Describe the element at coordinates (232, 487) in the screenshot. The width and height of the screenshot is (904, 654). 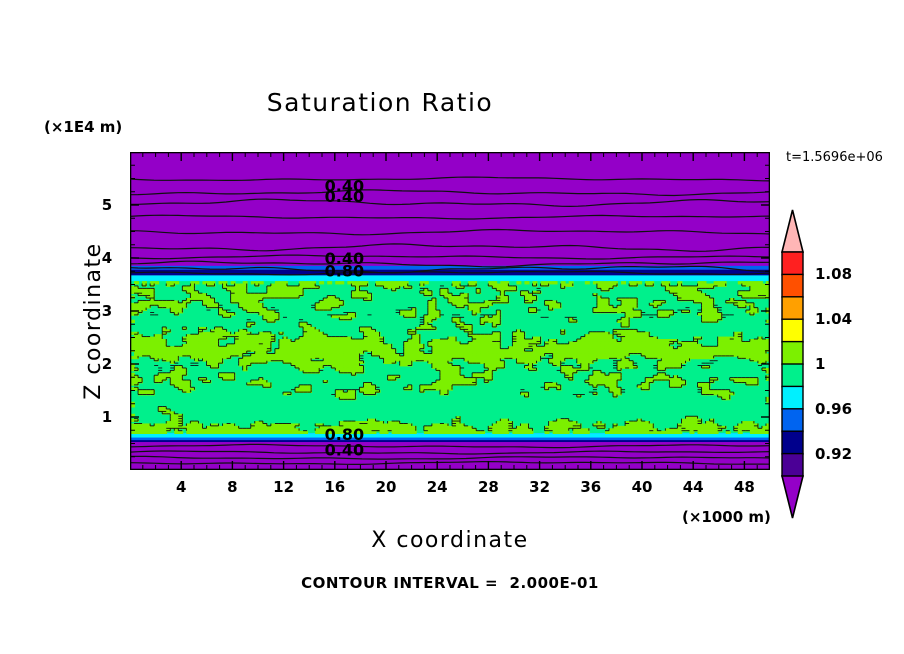
I see `x-tick-label: 8` at that location.